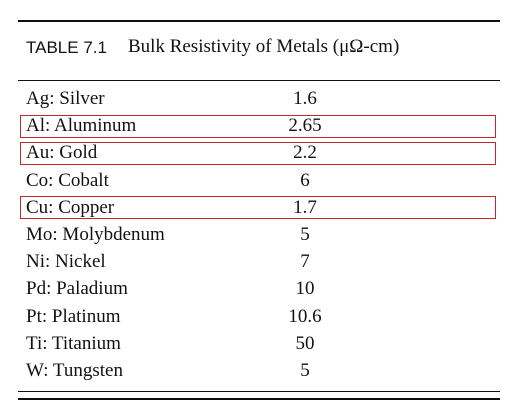  What do you see at coordinates (305, 262) in the screenshot?
I see `resistivity-value: 7` at bounding box center [305, 262].